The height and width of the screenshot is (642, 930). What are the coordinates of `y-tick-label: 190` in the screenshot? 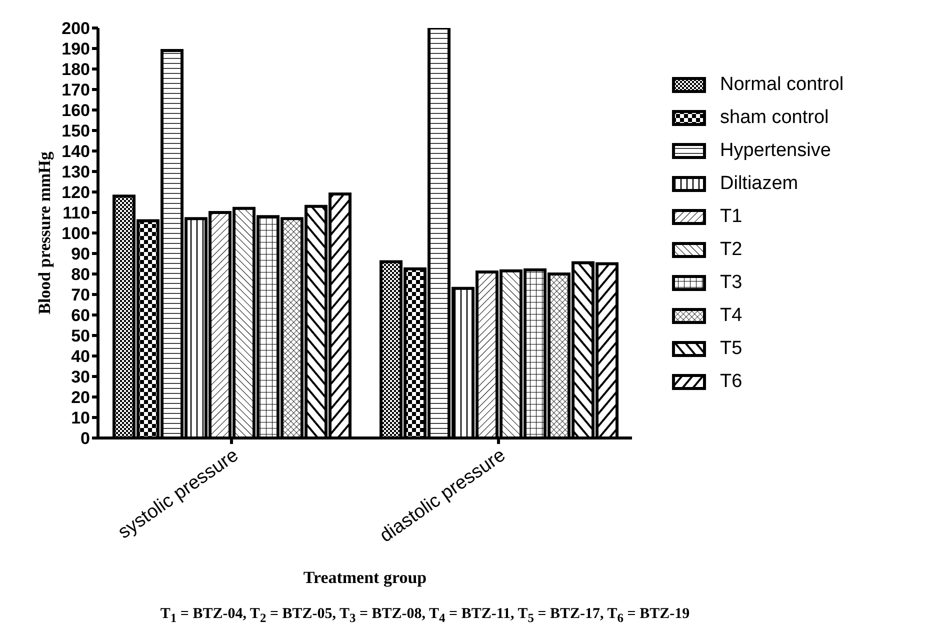 It's located at (76, 49).